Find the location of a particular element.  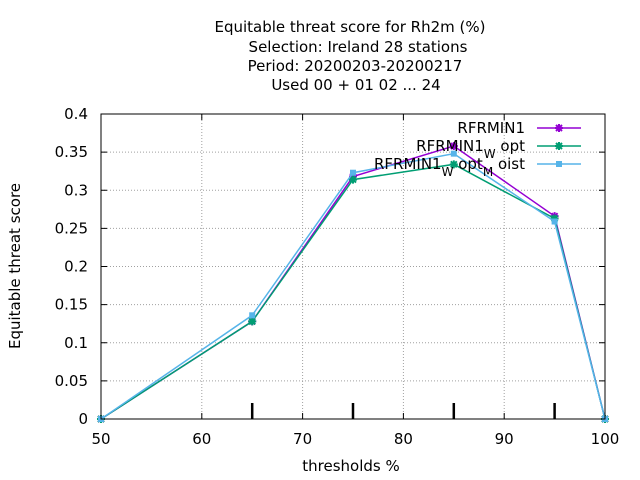

legend-label-1: RFRMIN1 is located at coordinates (491, 128).